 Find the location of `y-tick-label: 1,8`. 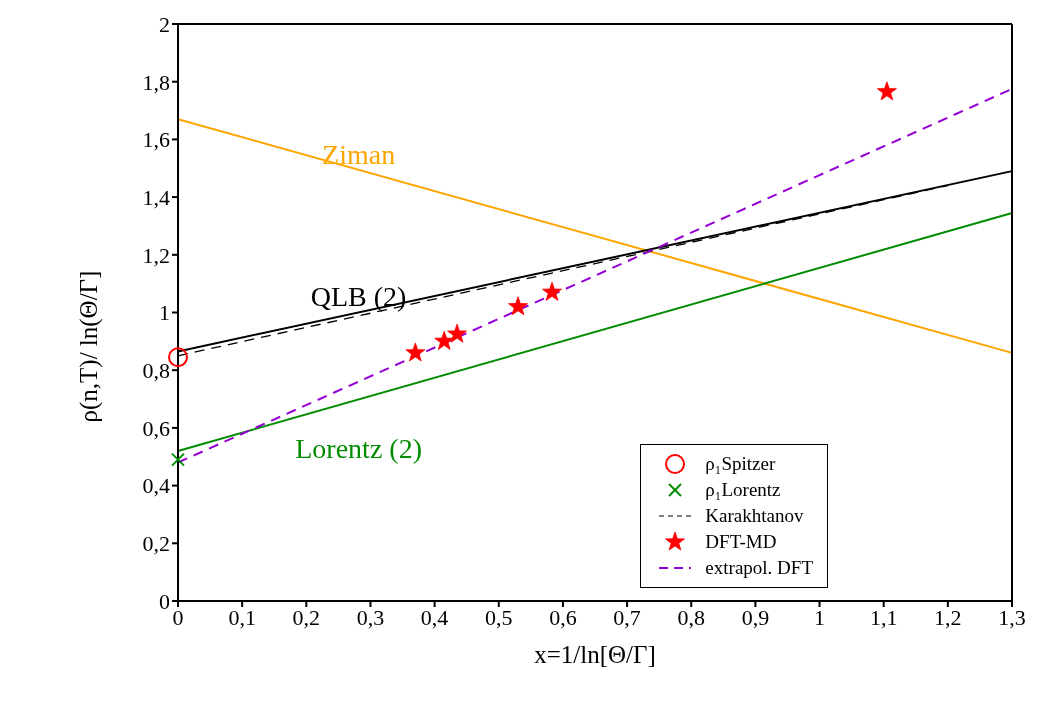

y-tick-label: 1,8 is located at coordinates (156, 82).